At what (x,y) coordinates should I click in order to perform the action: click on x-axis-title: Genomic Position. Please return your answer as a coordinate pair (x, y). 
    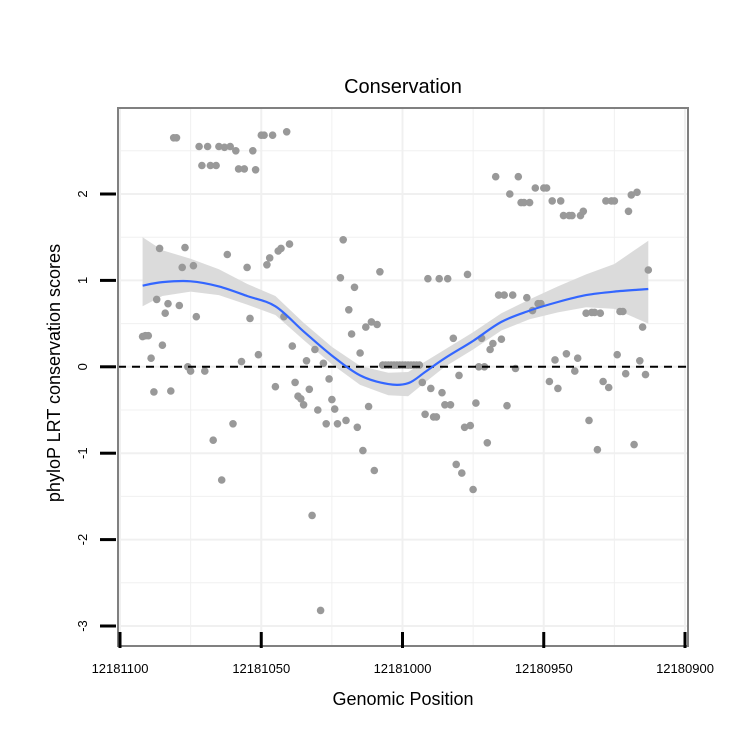
    Looking at the image, I should click on (402, 699).